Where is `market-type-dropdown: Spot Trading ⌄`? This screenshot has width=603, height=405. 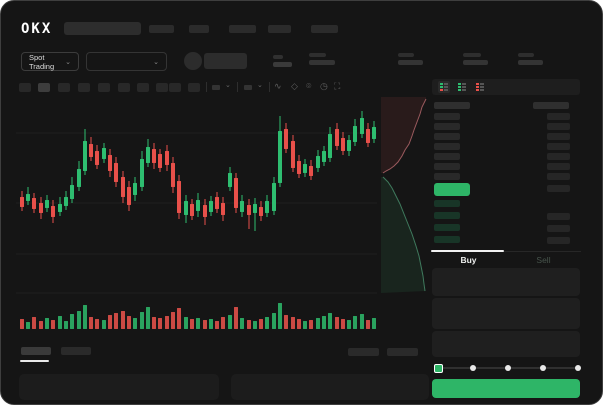
market-type-dropdown: Spot Trading ⌄ is located at coordinates (50, 61).